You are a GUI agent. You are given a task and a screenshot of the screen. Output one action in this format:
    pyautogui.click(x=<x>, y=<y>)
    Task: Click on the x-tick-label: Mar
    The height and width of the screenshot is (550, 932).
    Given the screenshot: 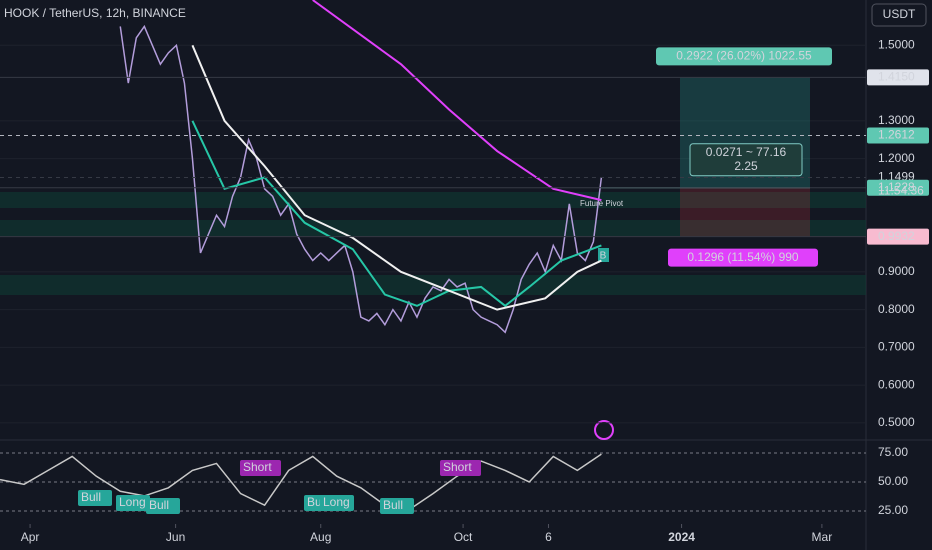 What is the action you would take?
    pyautogui.click(x=822, y=537)
    